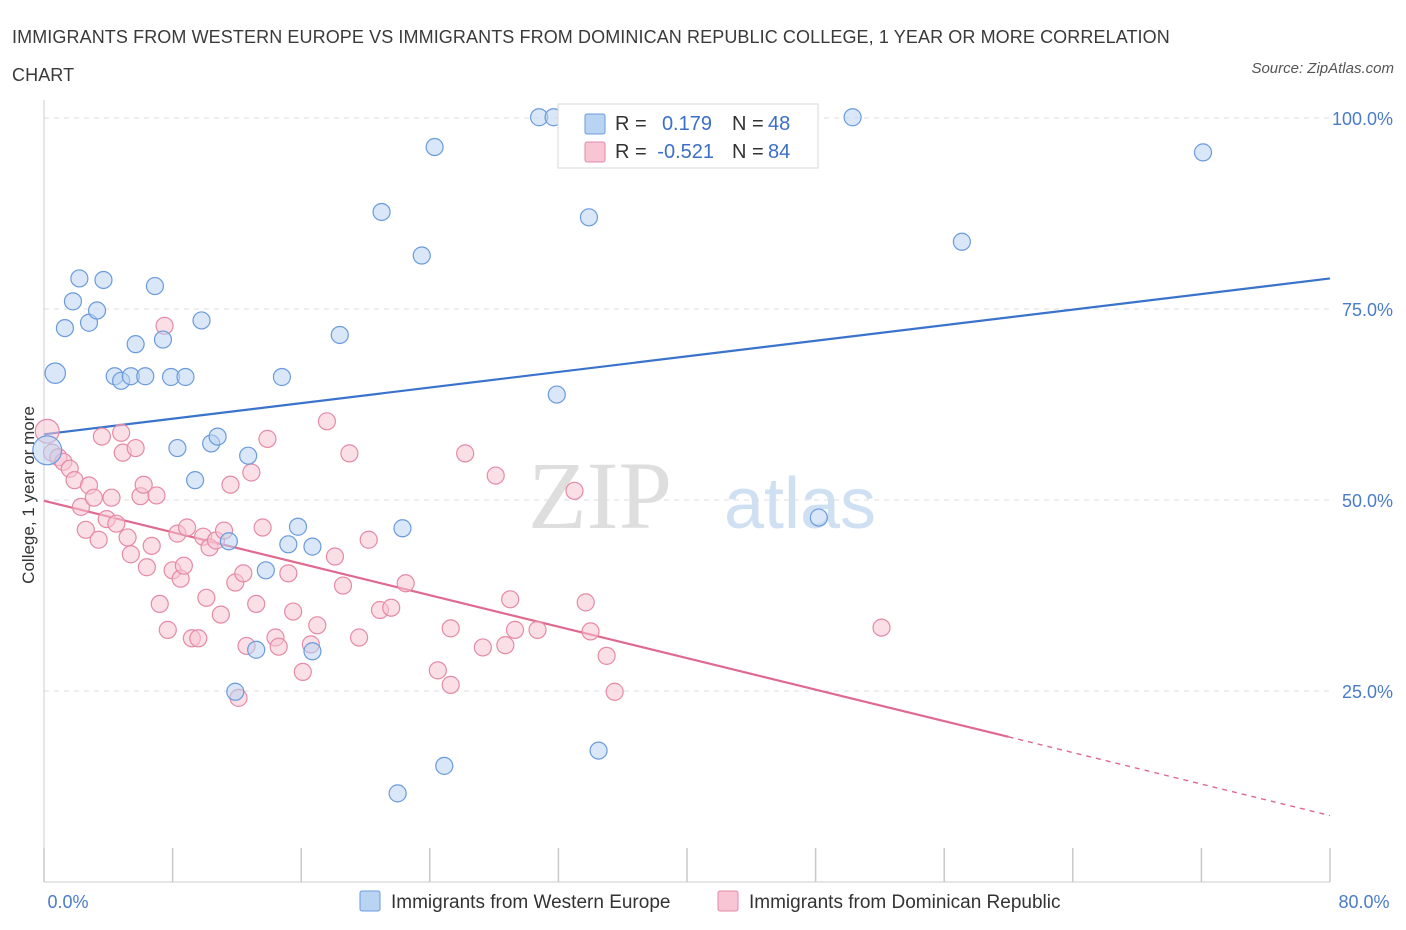  Describe the element at coordinates (1363, 902) in the screenshot. I see `x-tick-label: 80.0%` at that location.